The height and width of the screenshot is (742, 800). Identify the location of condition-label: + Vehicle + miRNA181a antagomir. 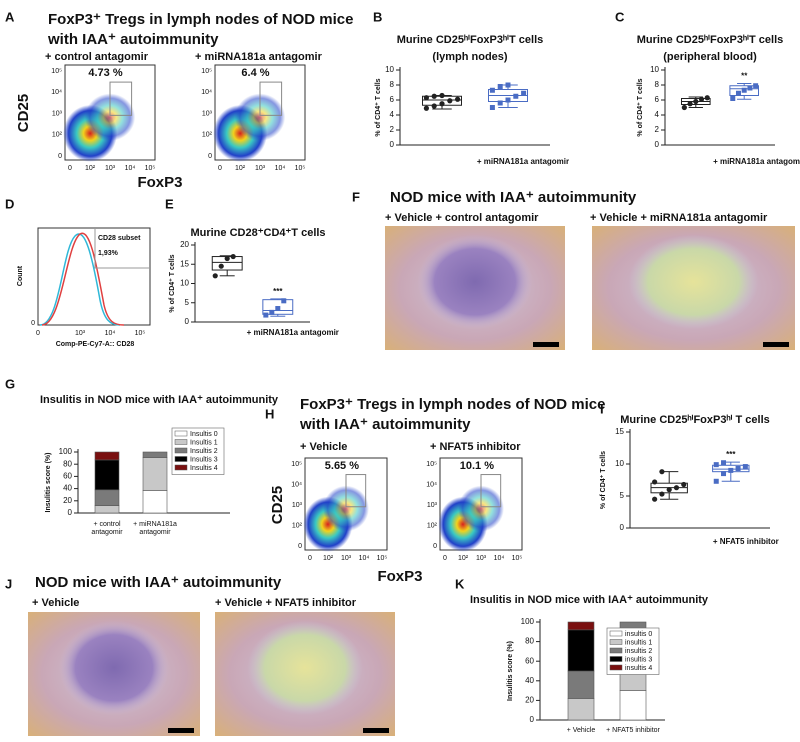
(679, 218).